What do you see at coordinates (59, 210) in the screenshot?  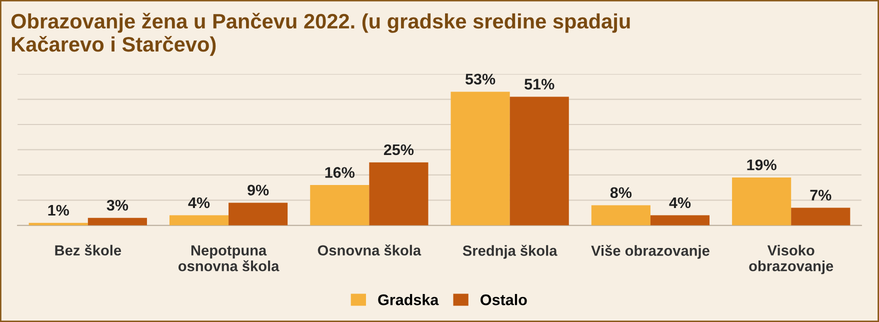 I see `data-label: 1%` at bounding box center [59, 210].